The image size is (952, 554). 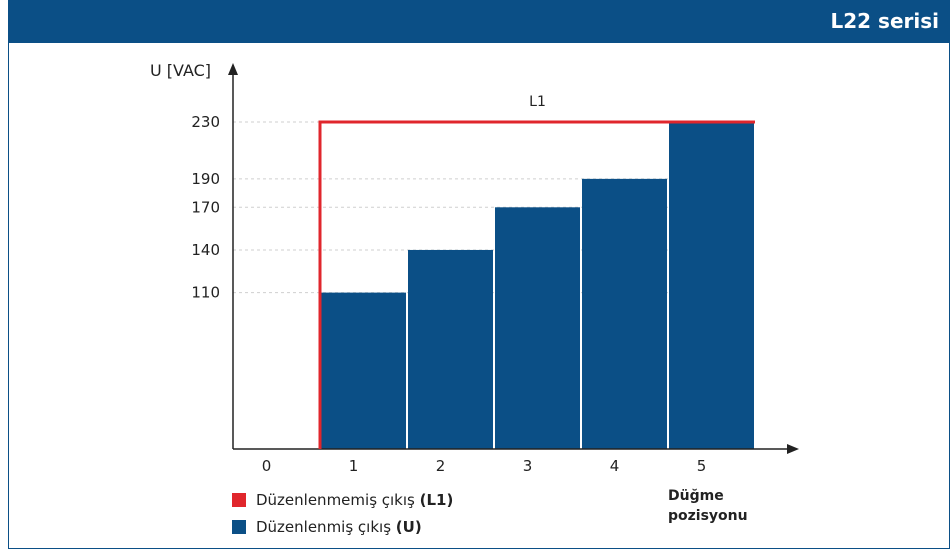 I want to click on y-tick-label-110: 110, so click(x=205, y=293).